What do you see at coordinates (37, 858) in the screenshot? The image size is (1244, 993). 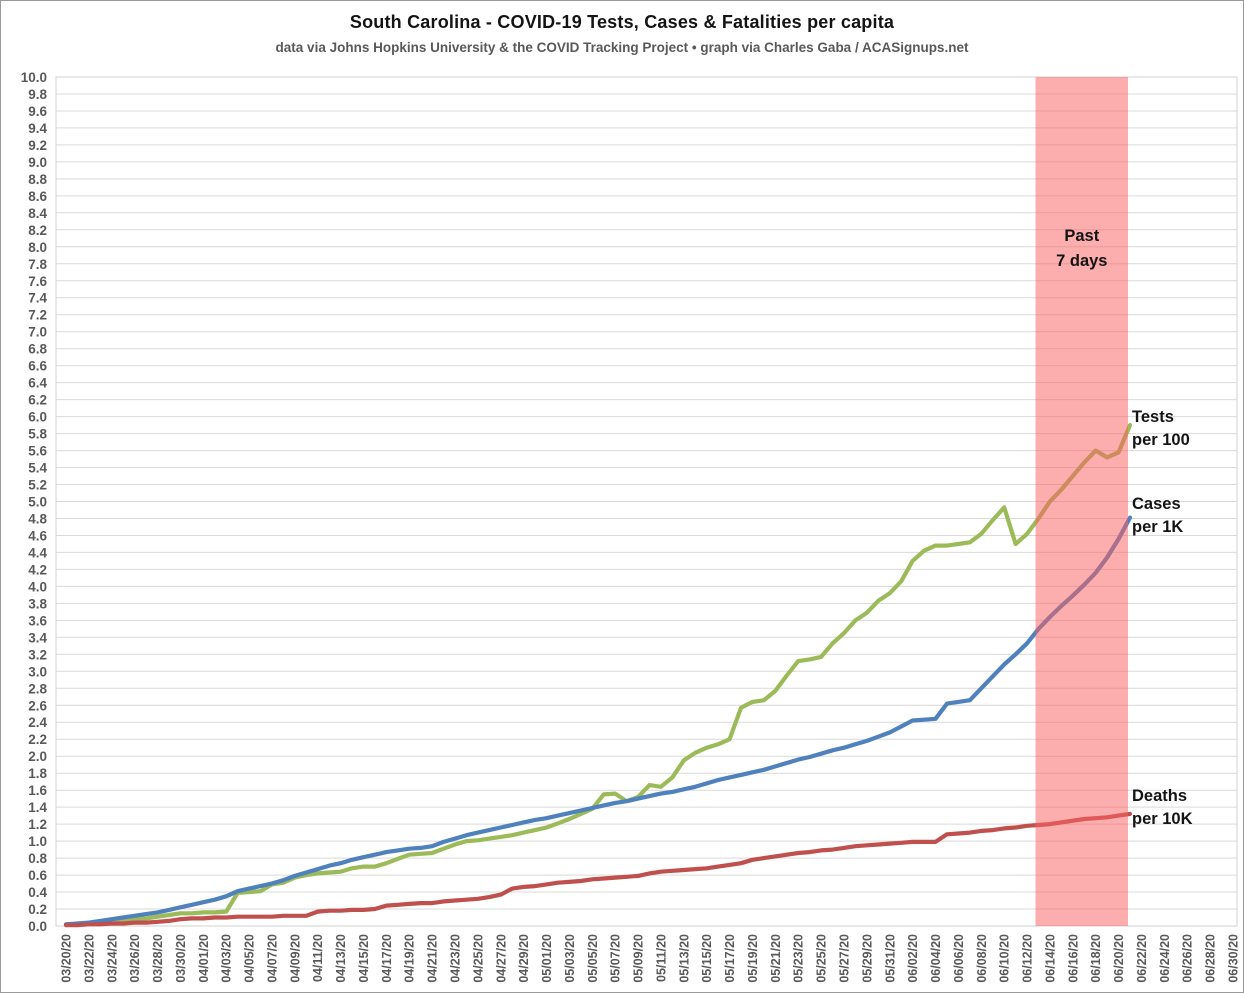 I see `y-tick-label: 0.8` at bounding box center [37, 858].